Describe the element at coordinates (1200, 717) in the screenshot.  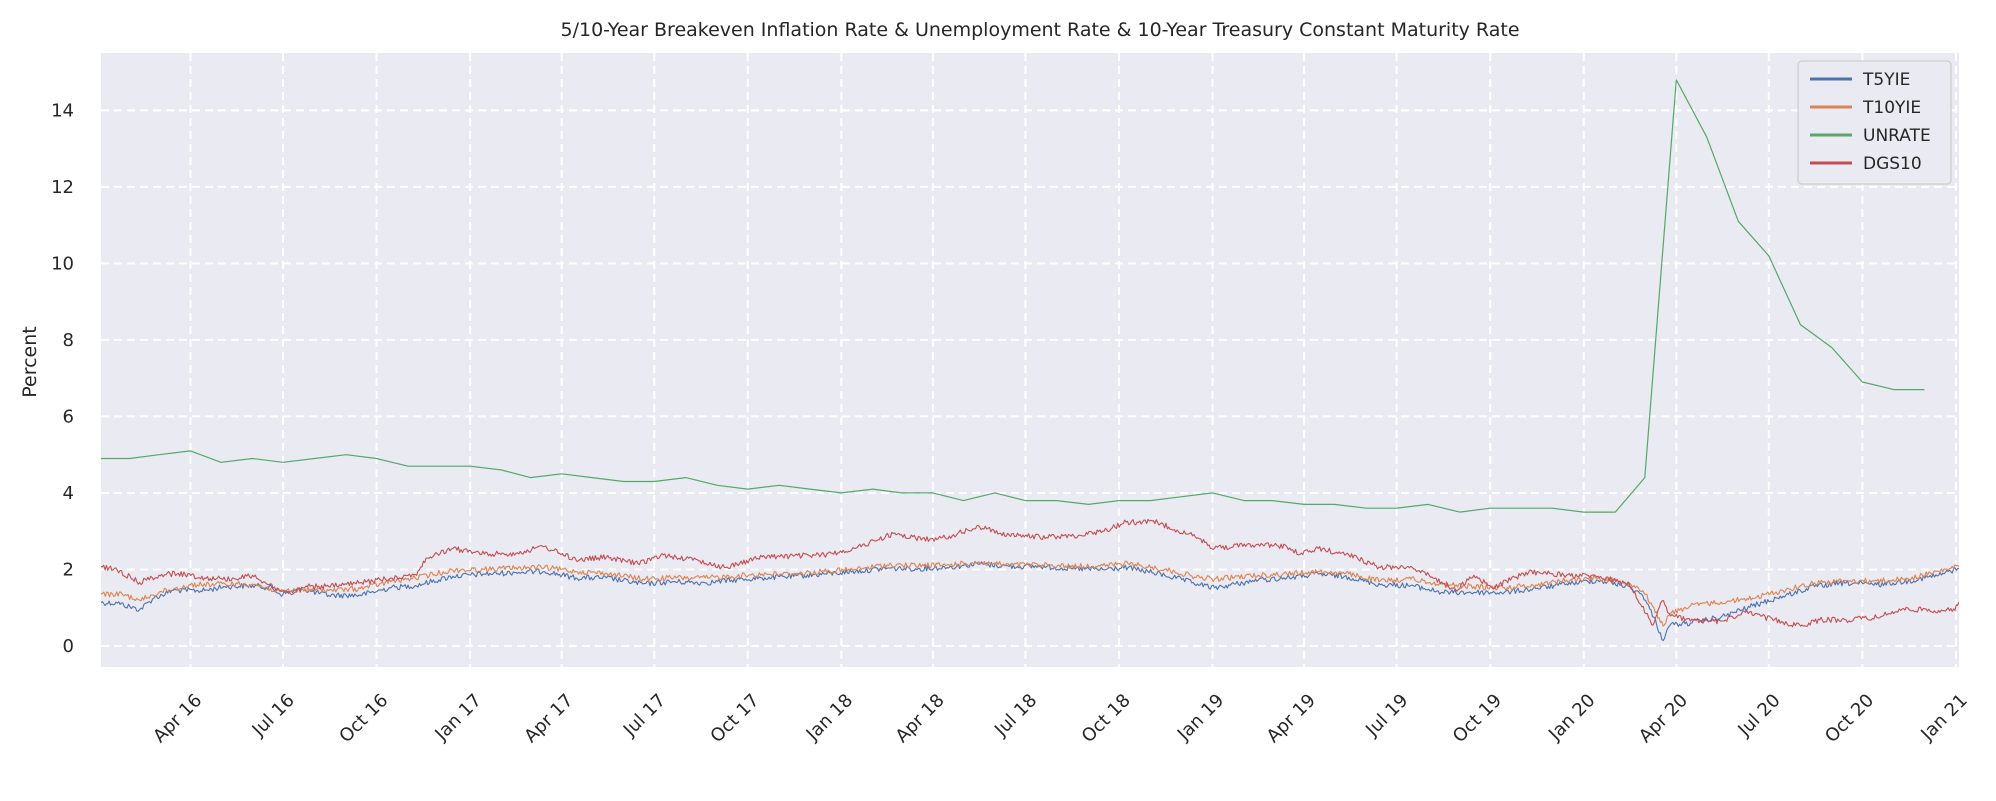
I see `x-tick-label: Jan 19` at that location.